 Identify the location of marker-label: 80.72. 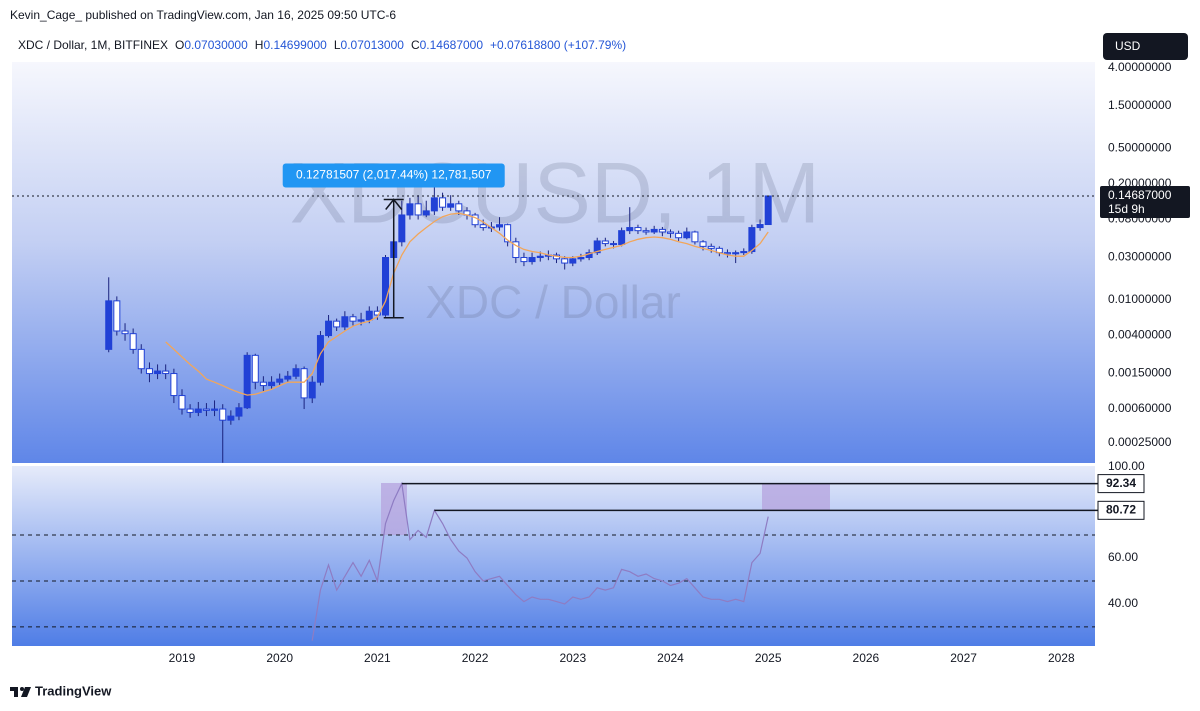
(1121, 509).